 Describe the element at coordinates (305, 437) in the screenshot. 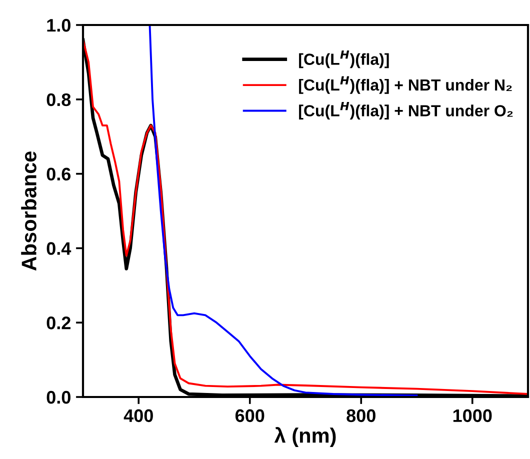

I see `x-axis-title: λ (nm)` at that location.